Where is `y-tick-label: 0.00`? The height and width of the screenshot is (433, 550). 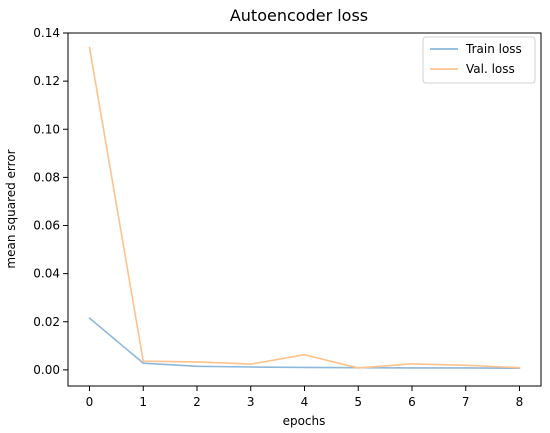
y-tick-label: 0.00 is located at coordinates (46, 370).